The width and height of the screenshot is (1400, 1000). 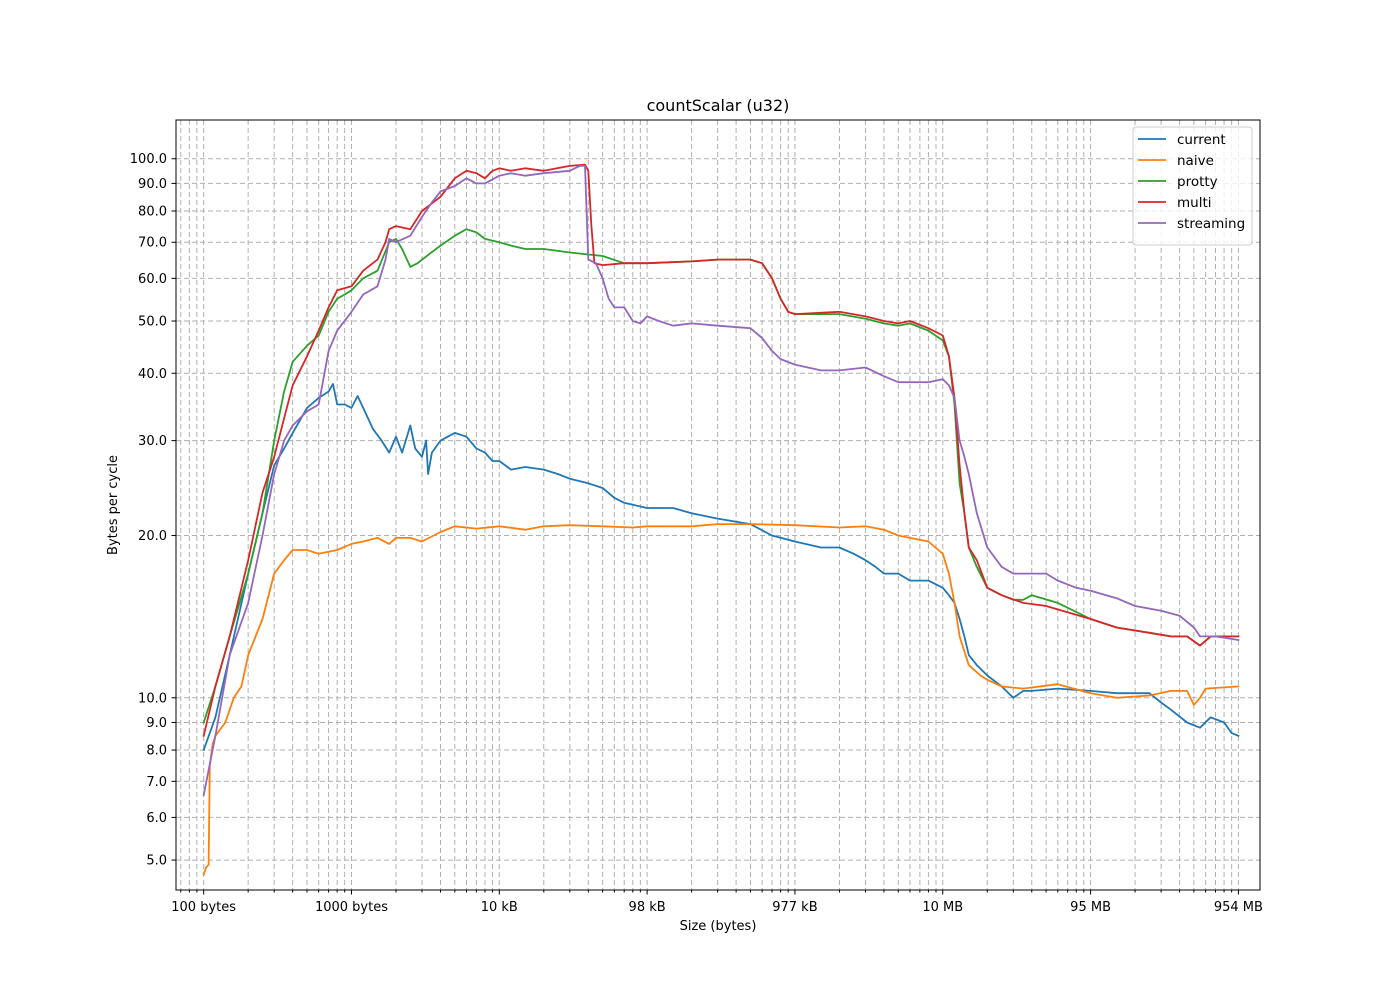 What do you see at coordinates (156, 723) in the screenshot?
I see `y-tick-label: 9.0` at bounding box center [156, 723].